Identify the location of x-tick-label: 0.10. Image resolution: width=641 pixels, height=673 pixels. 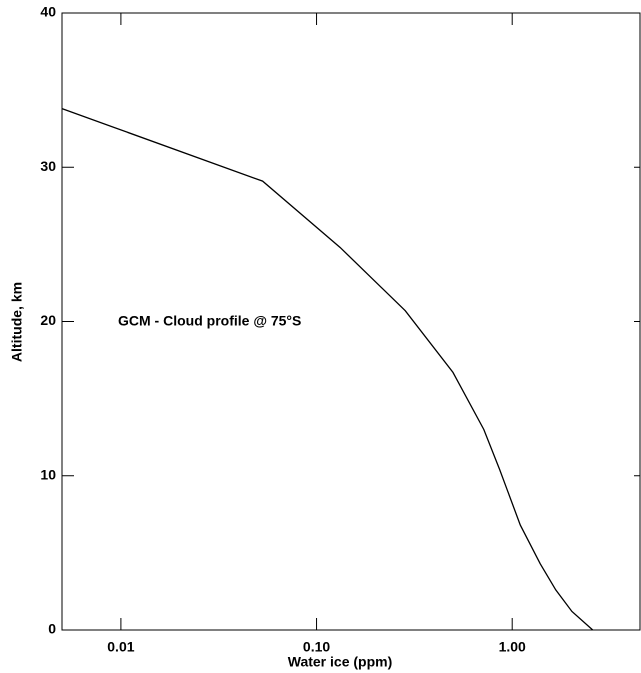
(316, 647).